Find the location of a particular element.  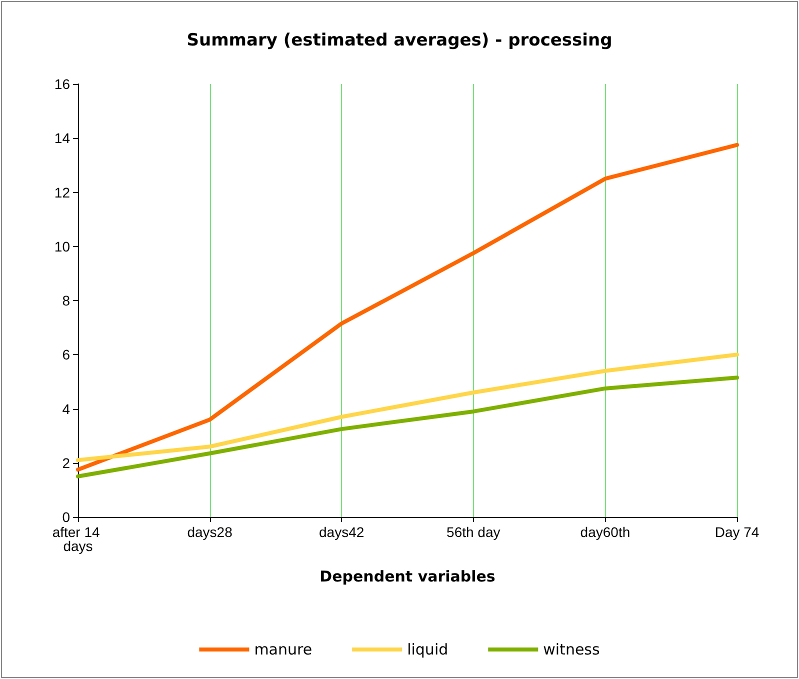

x-tick-label: 56th day is located at coordinates (473, 532).